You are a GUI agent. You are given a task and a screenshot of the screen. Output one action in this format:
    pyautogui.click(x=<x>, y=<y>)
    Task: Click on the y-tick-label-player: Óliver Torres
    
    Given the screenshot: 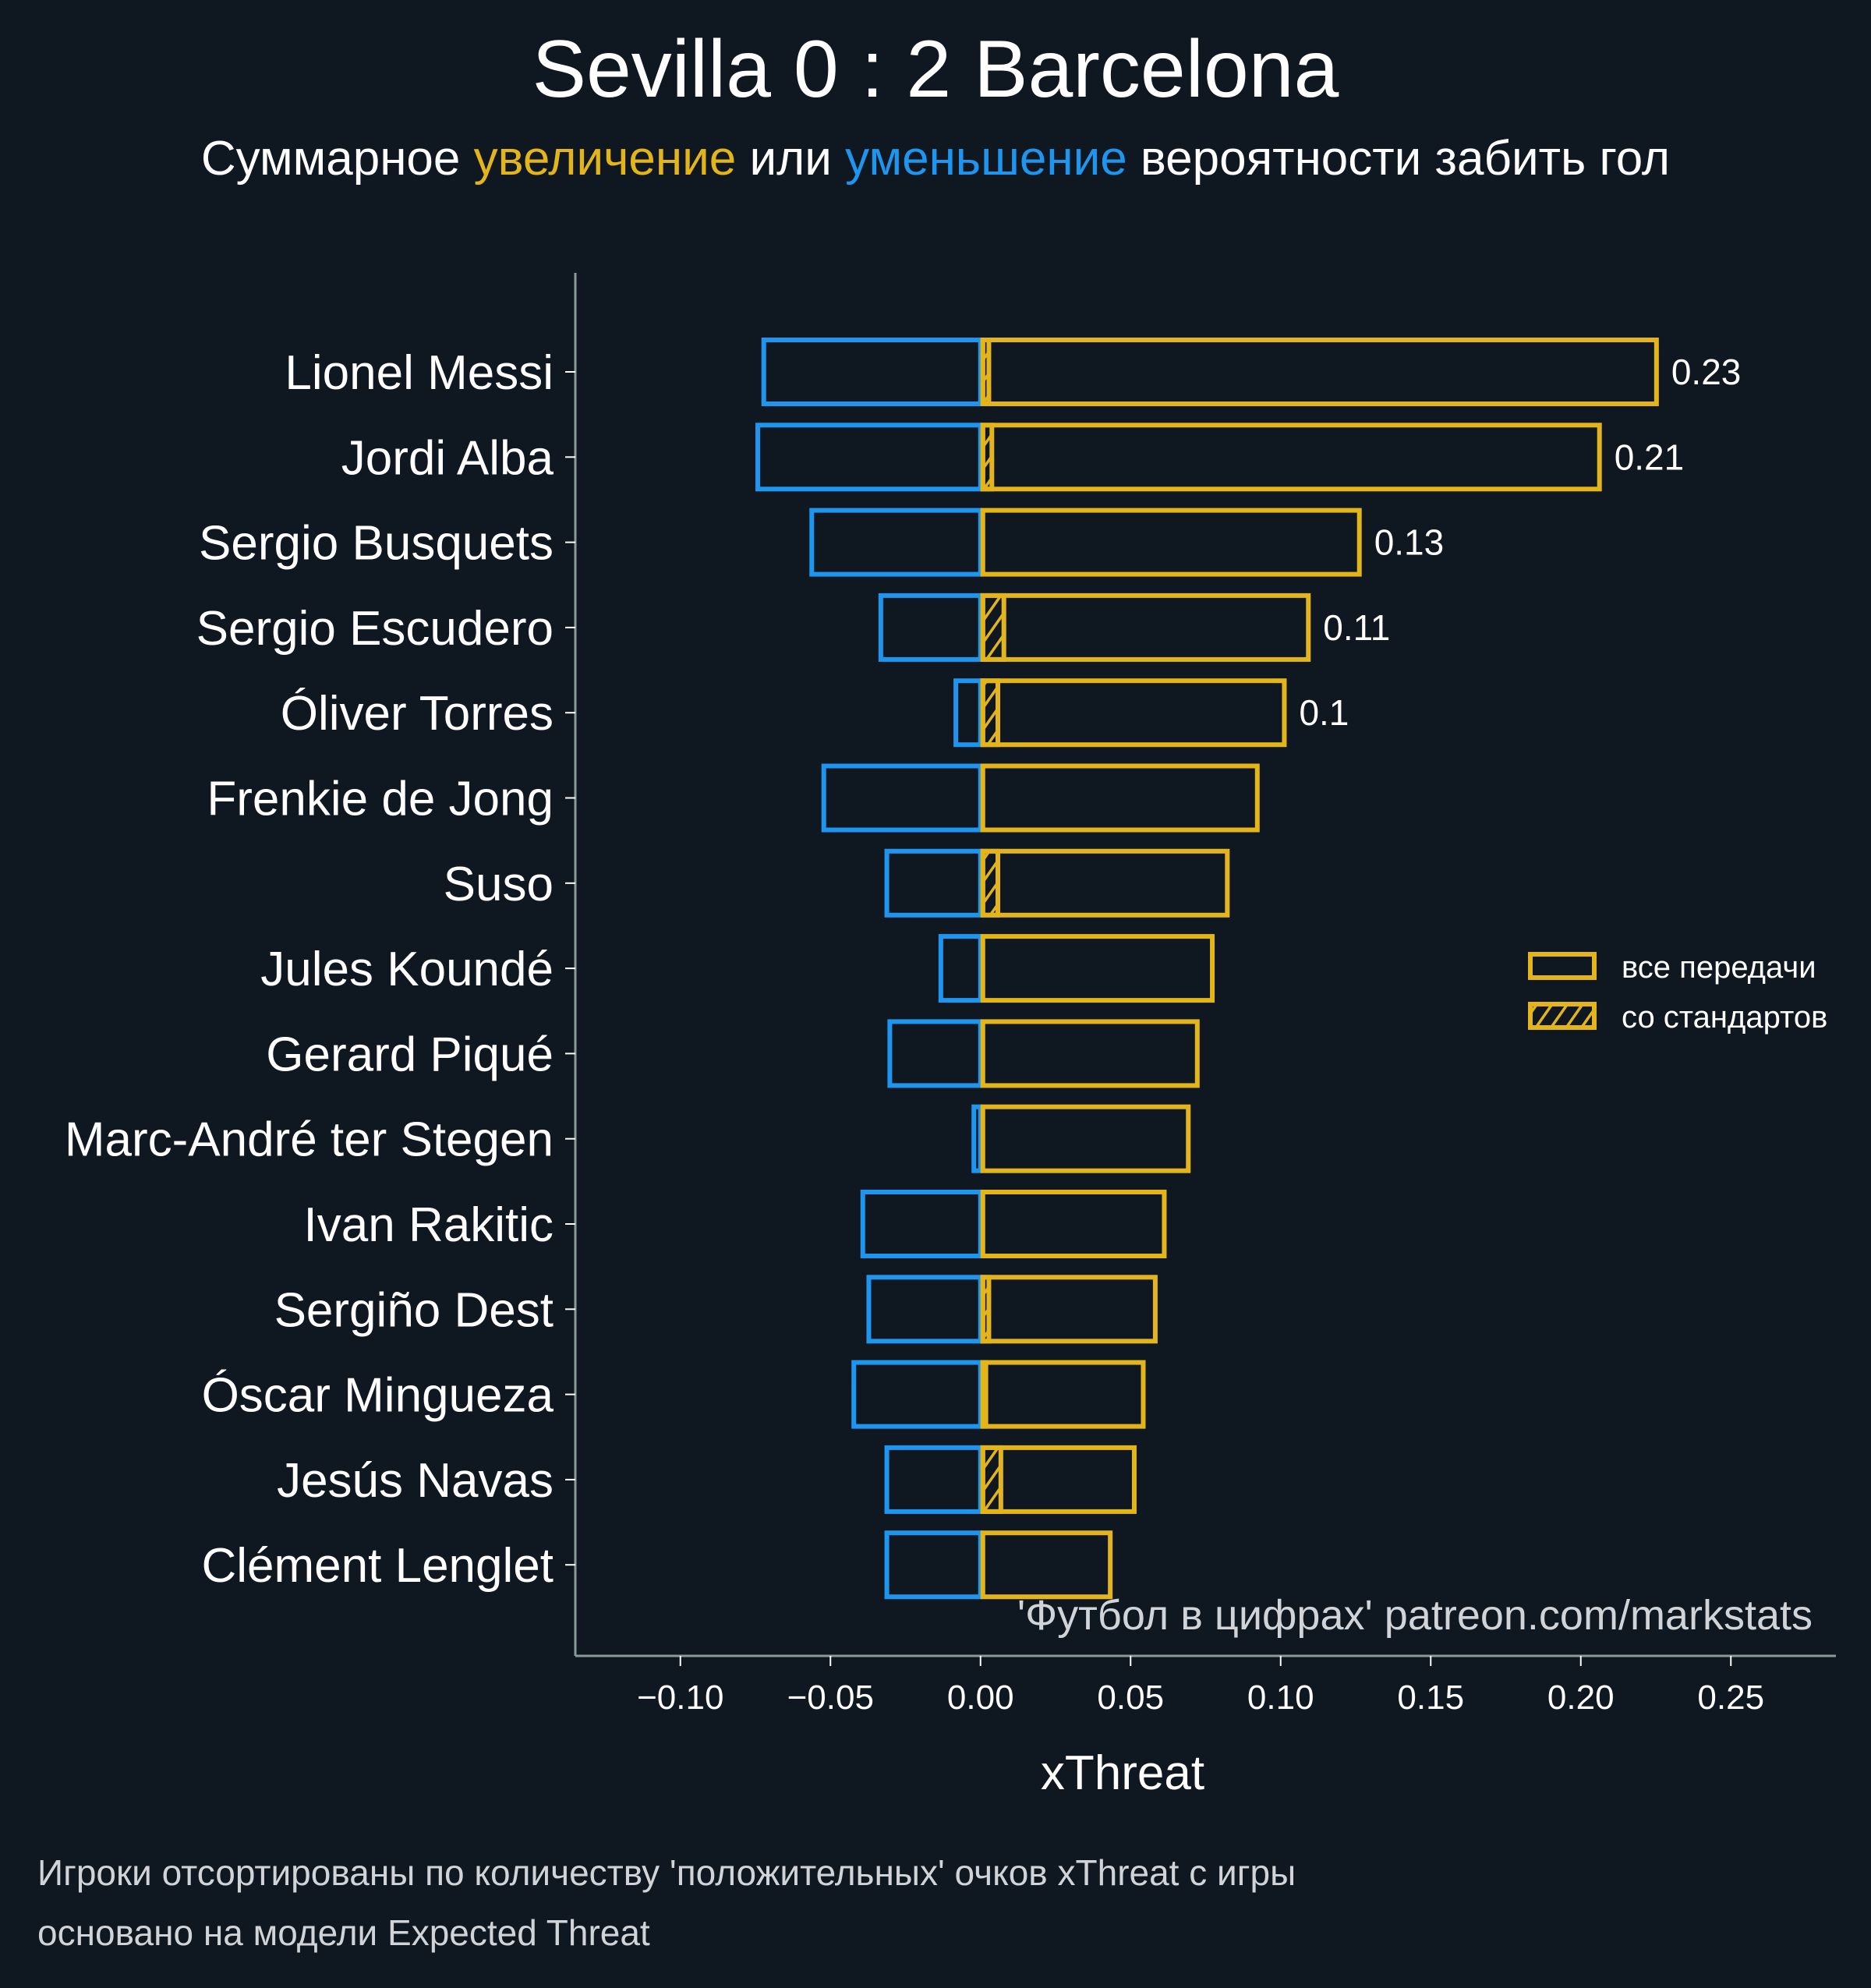 What is the action you would take?
    pyautogui.click(x=417, y=714)
    